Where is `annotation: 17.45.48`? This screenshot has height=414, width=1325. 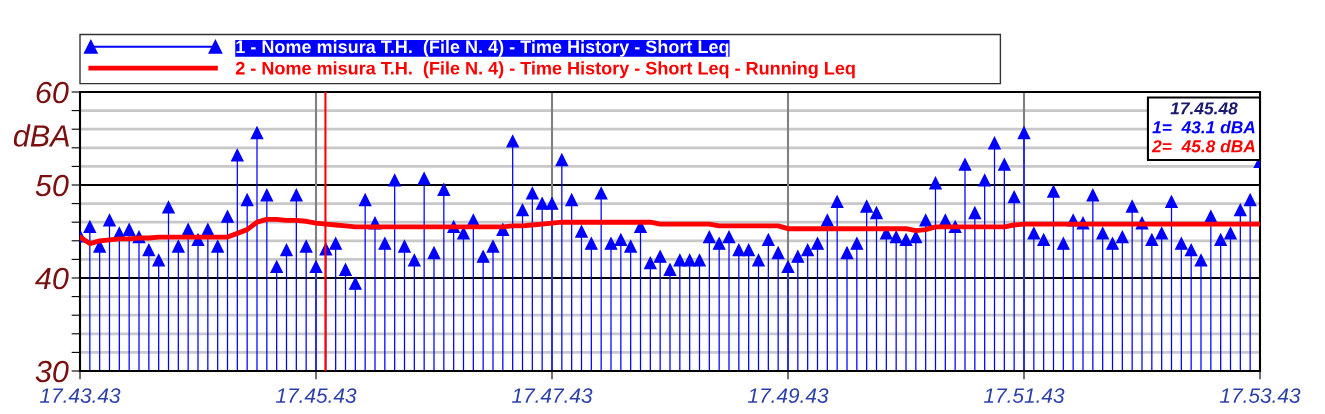 annotation: 17.45.48 is located at coordinates (1204, 108).